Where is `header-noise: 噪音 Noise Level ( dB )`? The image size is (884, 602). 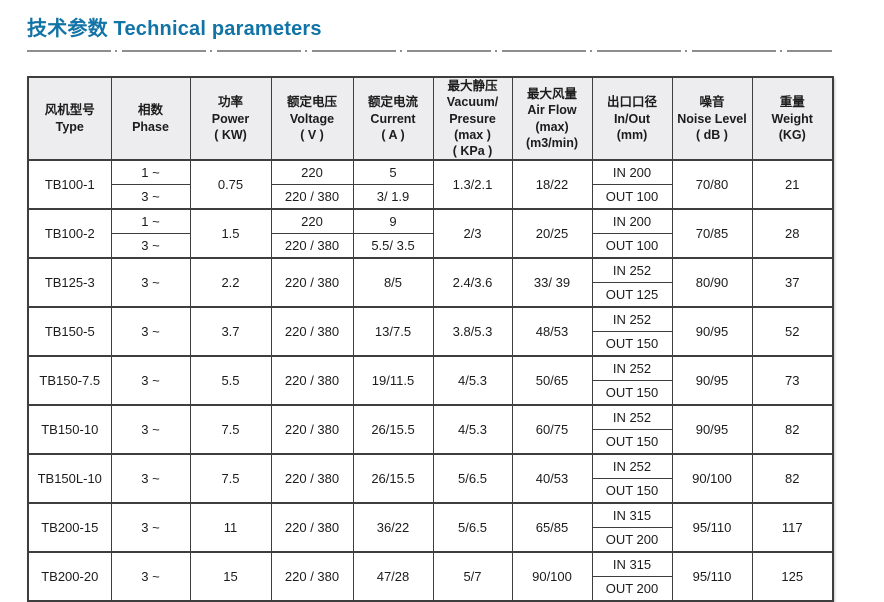 header-noise: 噪音 Noise Level ( dB ) is located at coordinates (712, 119).